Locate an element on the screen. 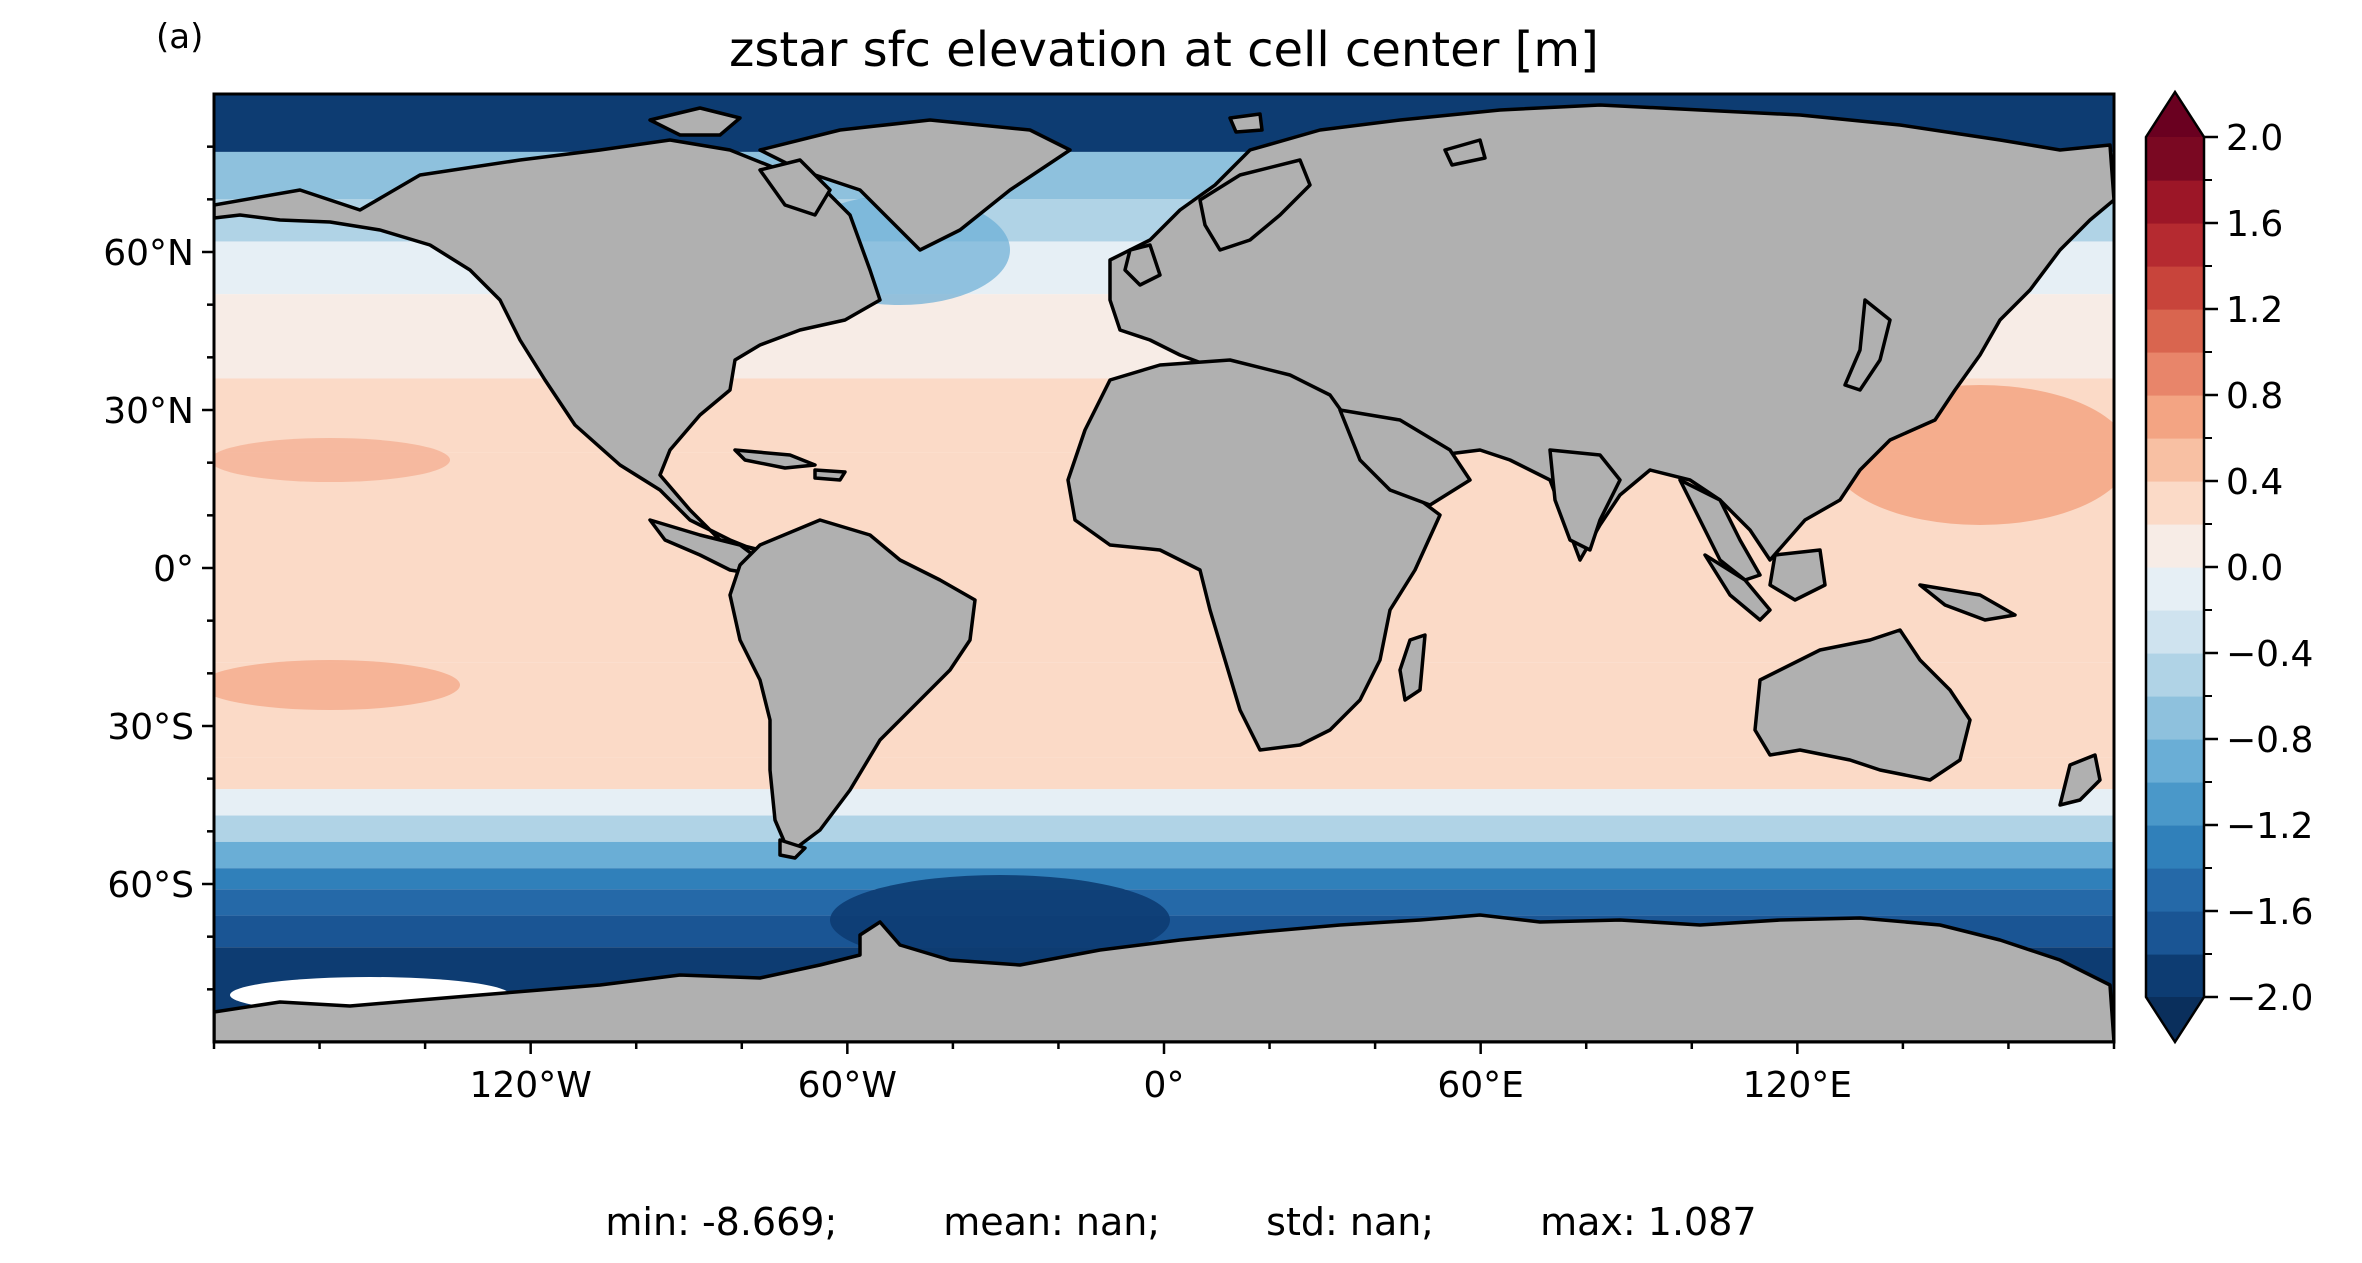 This screenshot has height=1263, width=2362. weddell-sea-low is located at coordinates (1000, 920).